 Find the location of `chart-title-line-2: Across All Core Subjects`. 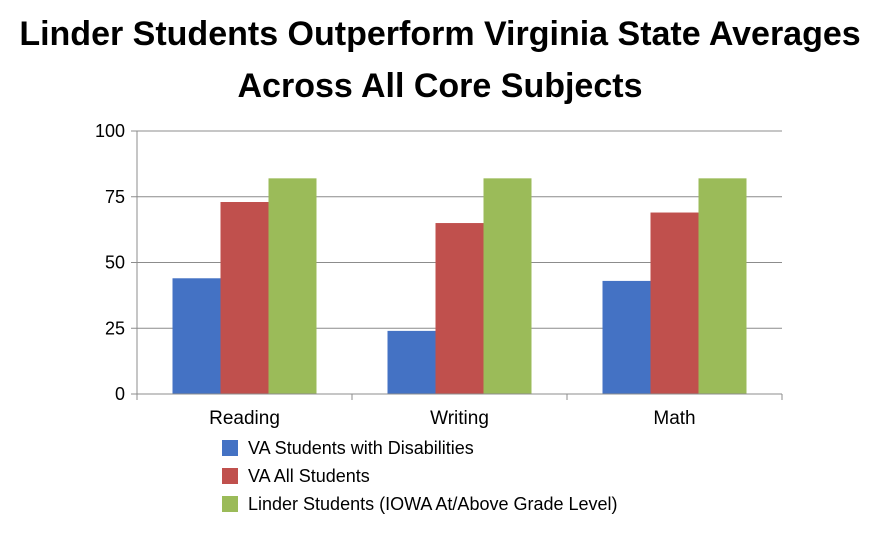

chart-title-line-2: Across All Core Subjects is located at coordinates (440, 86).